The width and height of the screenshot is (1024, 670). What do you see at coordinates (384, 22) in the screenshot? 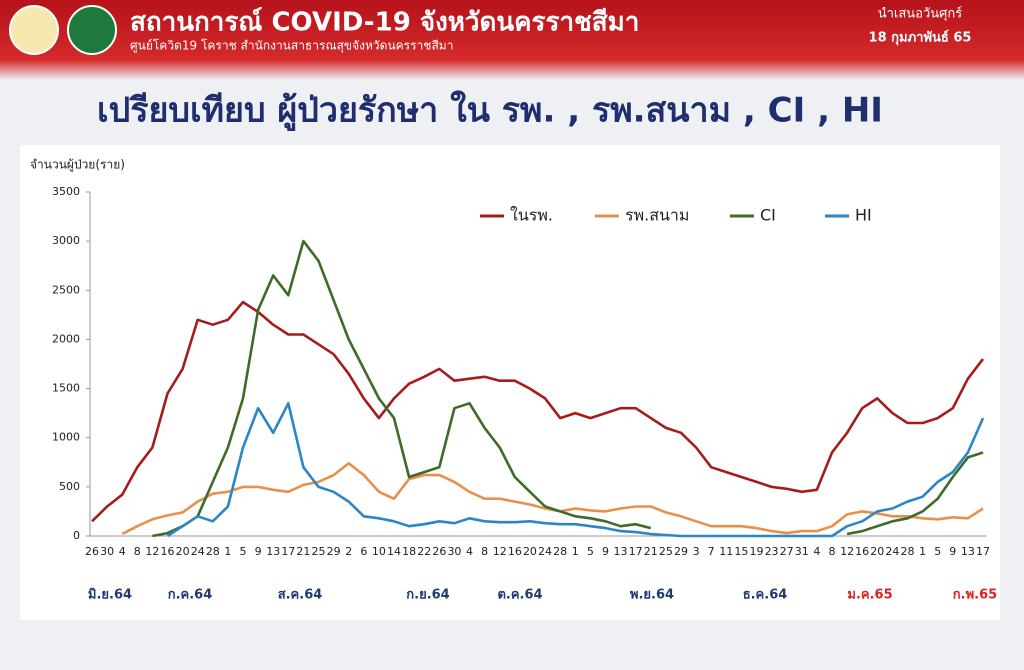
I see `header-title: สถานการณ์ COVID-19 จังหวัดนครราชสีมา` at bounding box center [384, 22].